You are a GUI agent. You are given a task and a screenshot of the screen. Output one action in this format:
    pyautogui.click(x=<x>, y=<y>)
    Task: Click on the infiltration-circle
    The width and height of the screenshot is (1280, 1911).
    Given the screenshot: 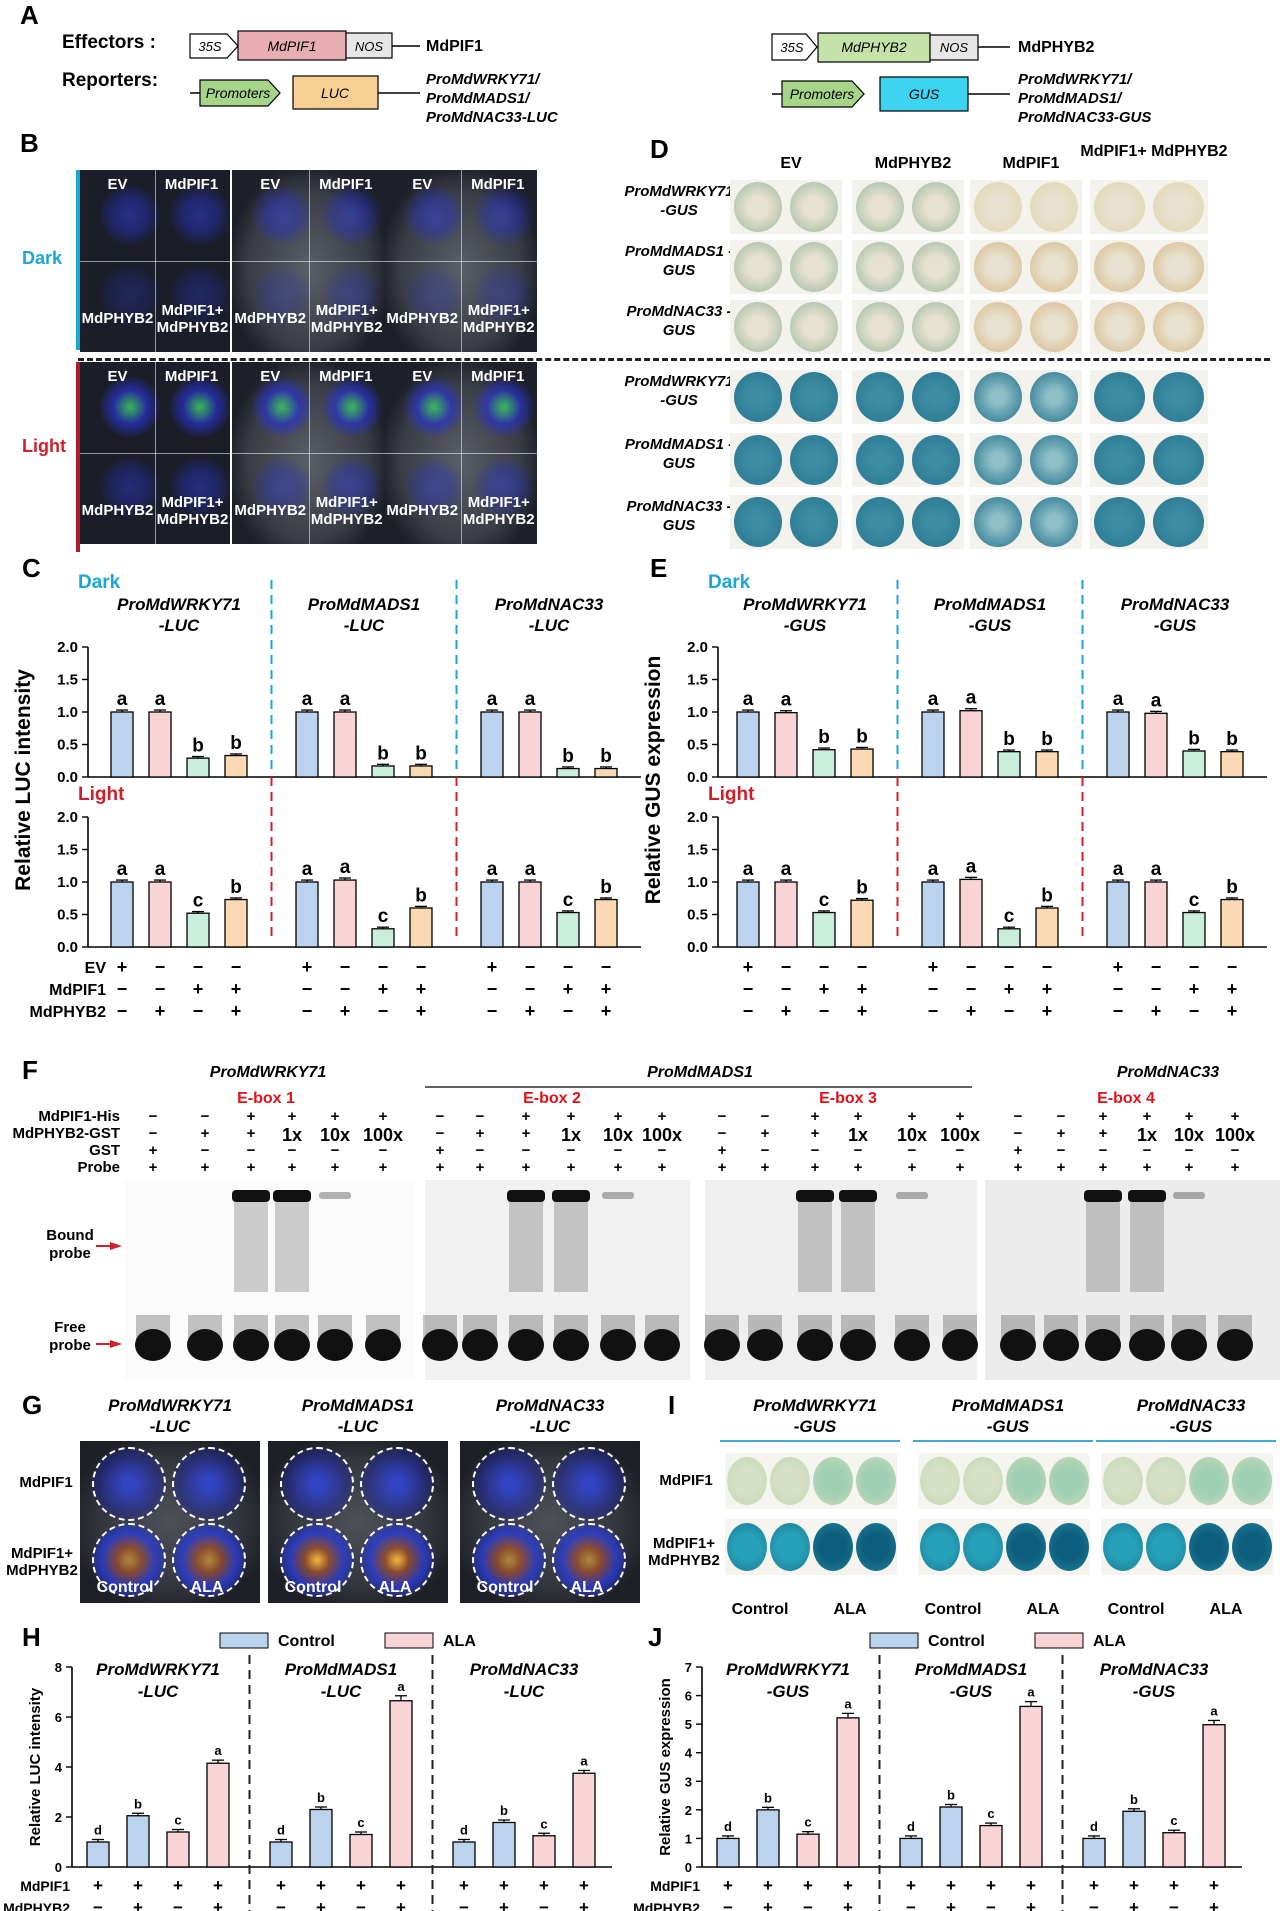 What is the action you would take?
    pyautogui.click(x=317, y=1560)
    